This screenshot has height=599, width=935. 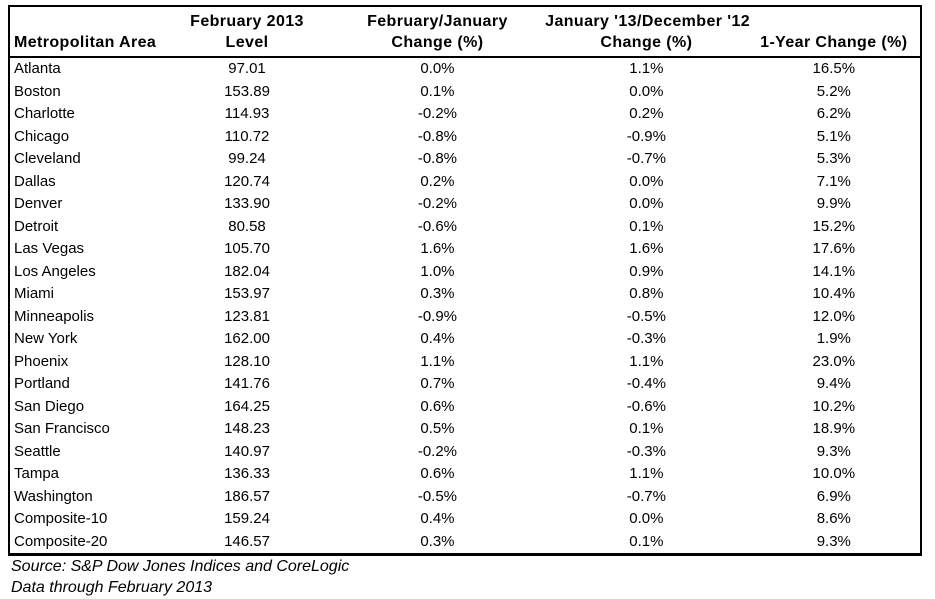 I want to click on value-cell: 140.97, so click(x=247, y=451).